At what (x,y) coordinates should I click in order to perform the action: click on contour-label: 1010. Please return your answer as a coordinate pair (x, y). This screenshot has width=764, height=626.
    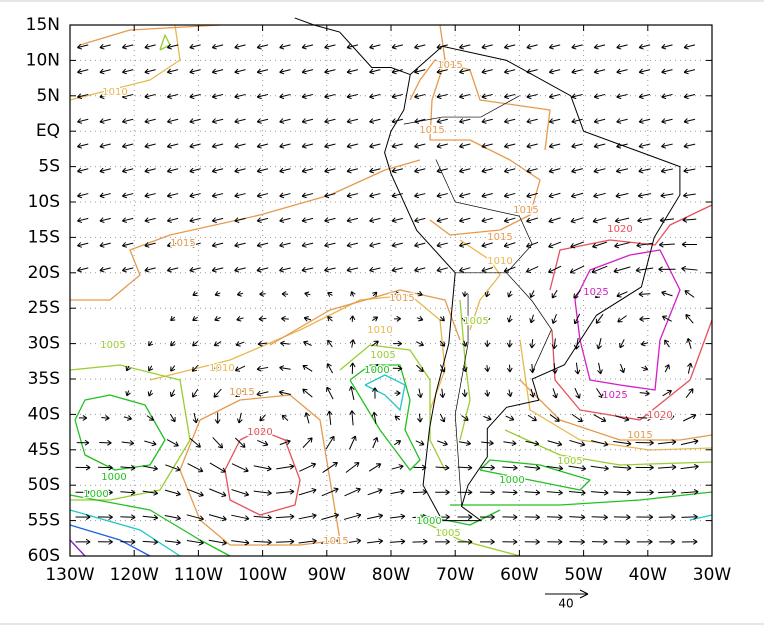
    Looking at the image, I should click on (379, 330).